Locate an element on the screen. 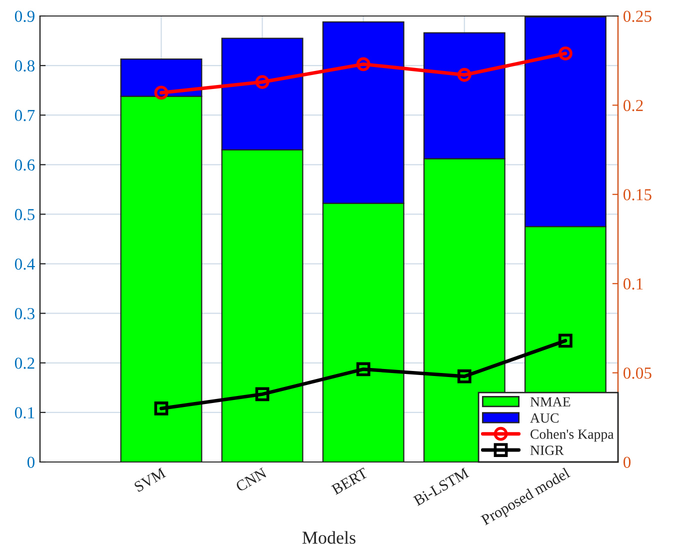  x-tick-label: SVM is located at coordinates (150, 480).